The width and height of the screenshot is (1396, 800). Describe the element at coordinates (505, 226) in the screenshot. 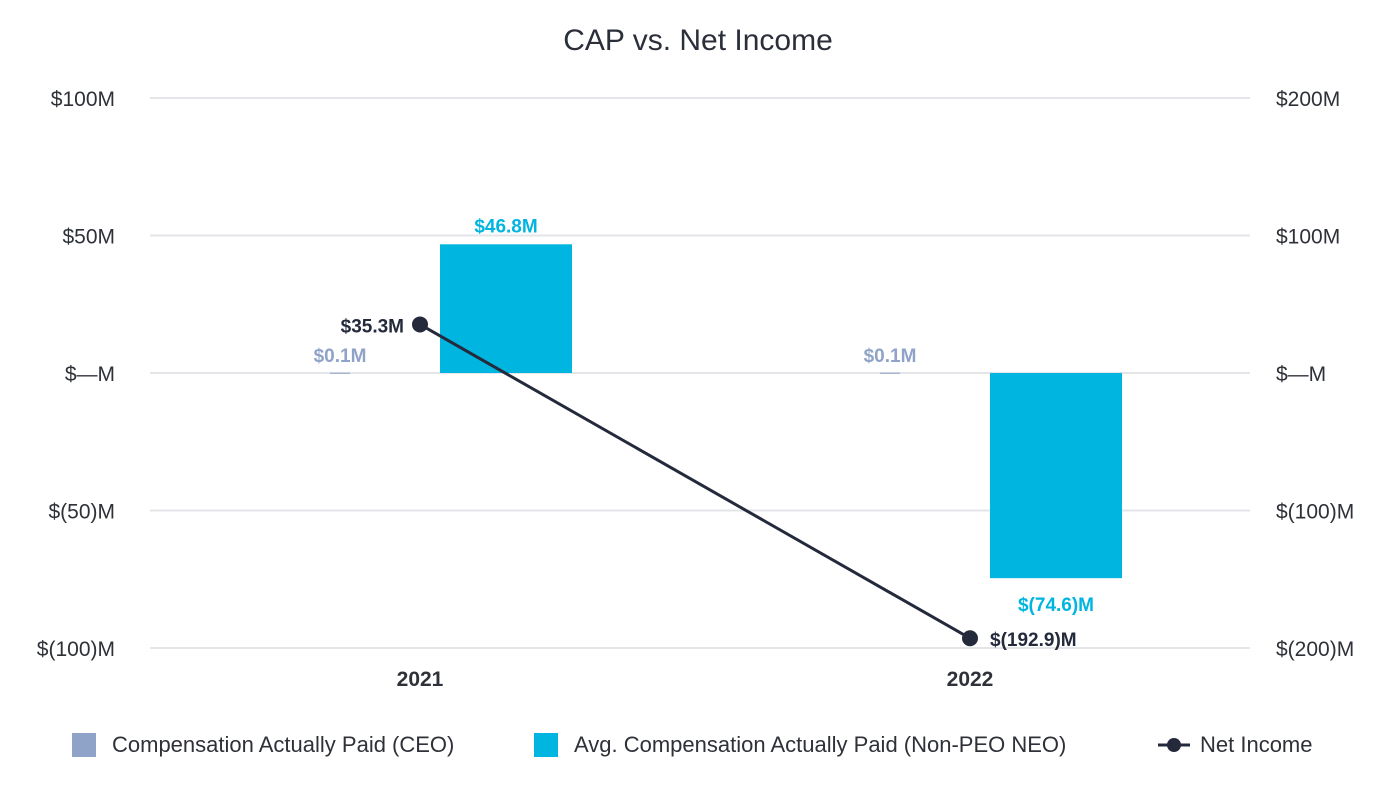

I see `data-label-neo-cap: $46.8M` at that location.